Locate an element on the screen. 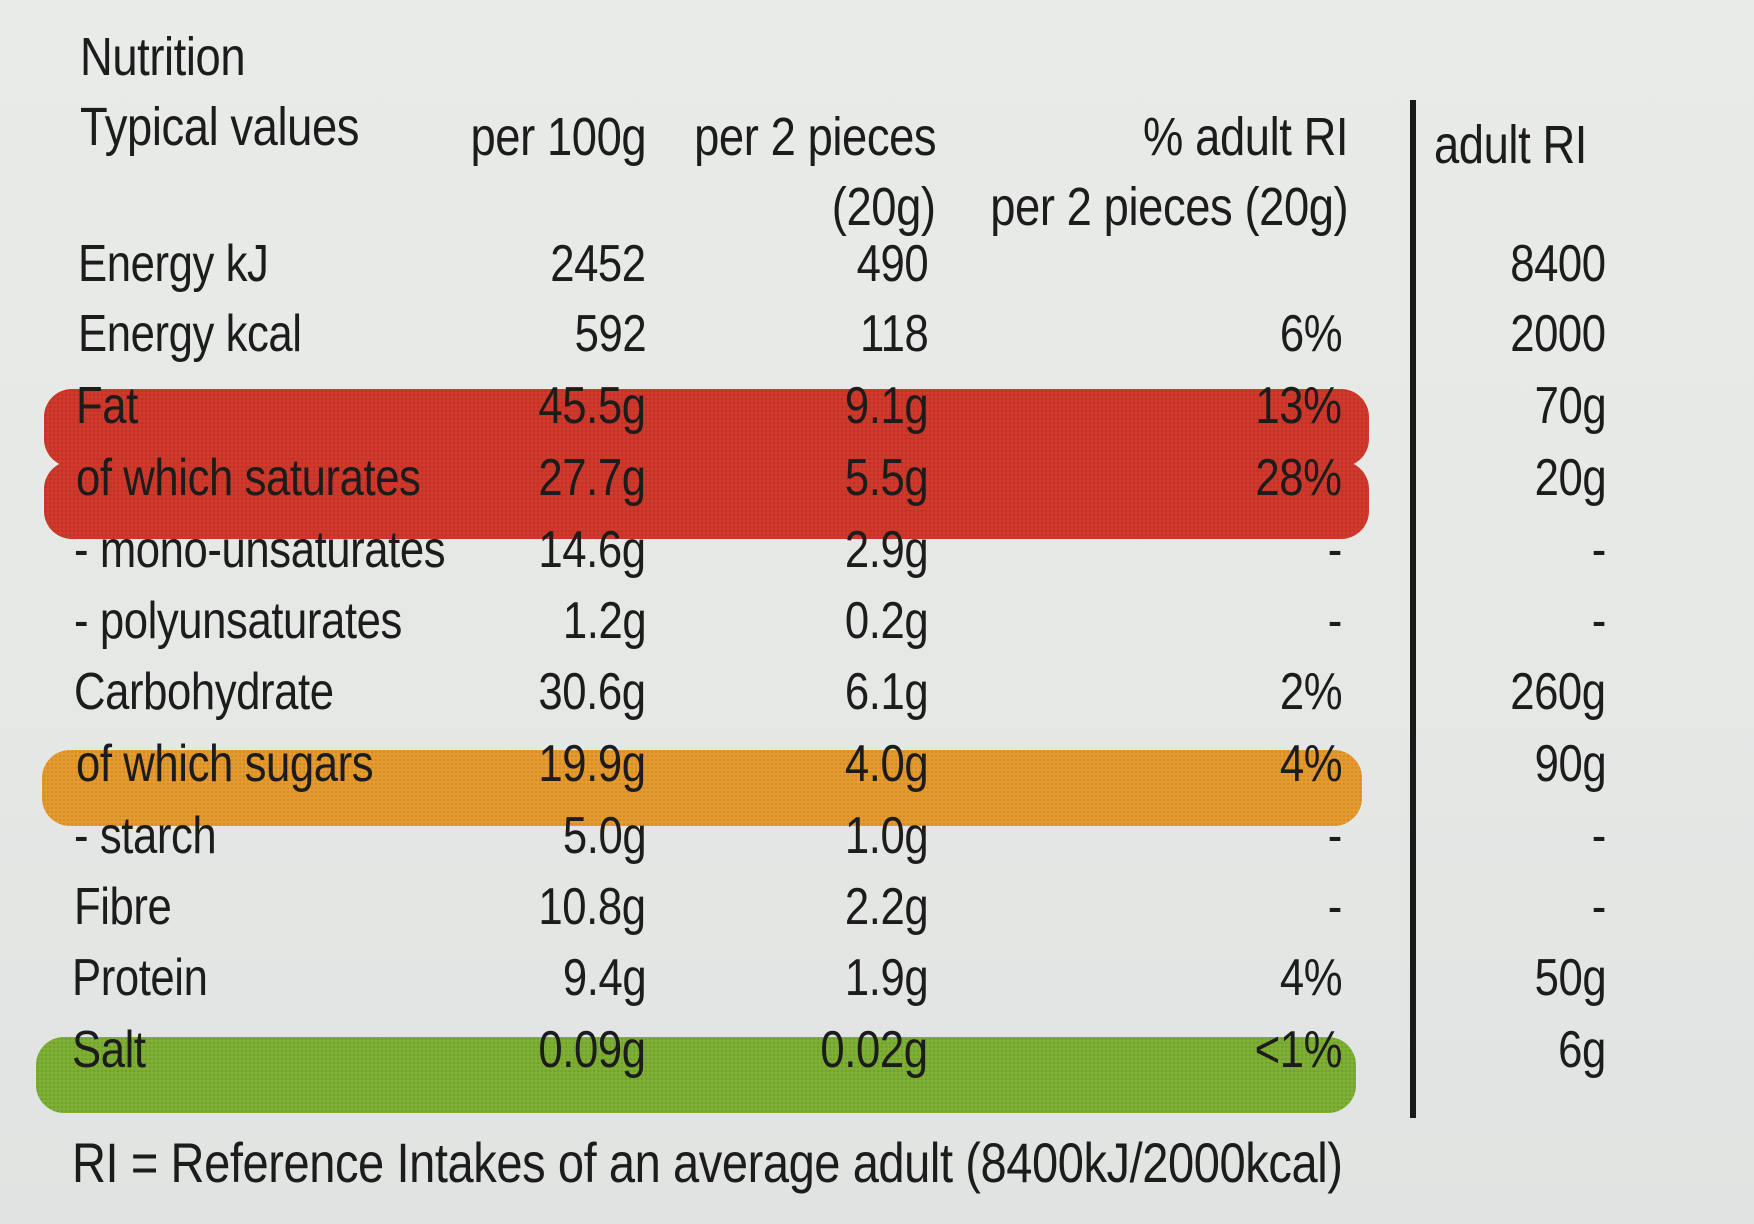 The width and height of the screenshot is (1754, 1224). cell-ri-percent: 6% is located at coordinates (1311, 334).